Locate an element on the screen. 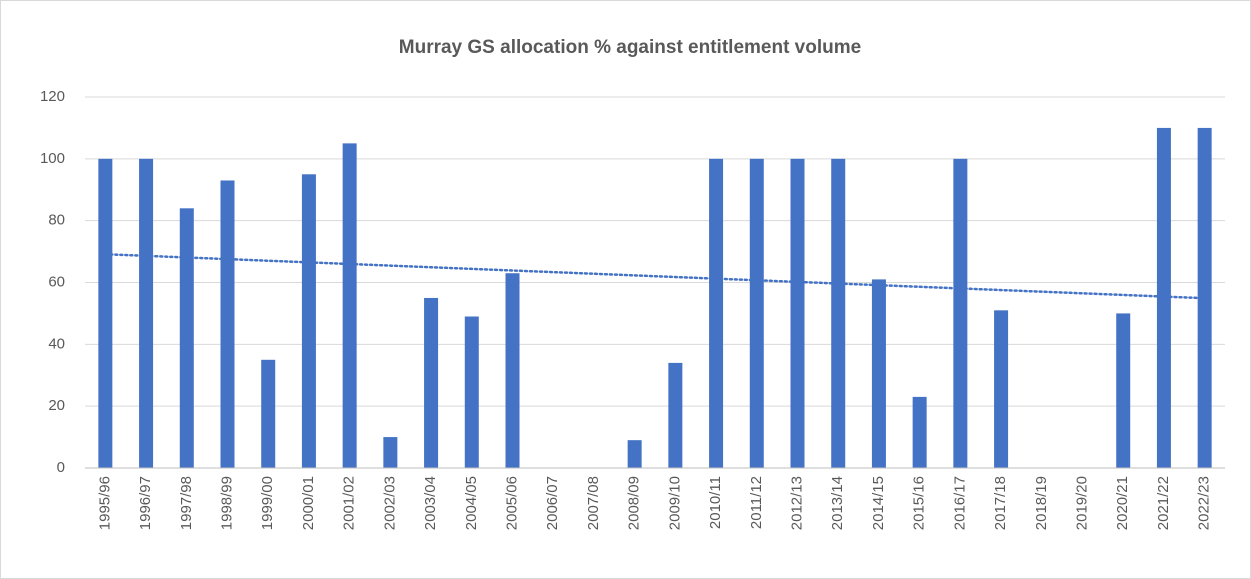 The image size is (1251, 579). y-tick-label: 40 is located at coordinates (56, 343).